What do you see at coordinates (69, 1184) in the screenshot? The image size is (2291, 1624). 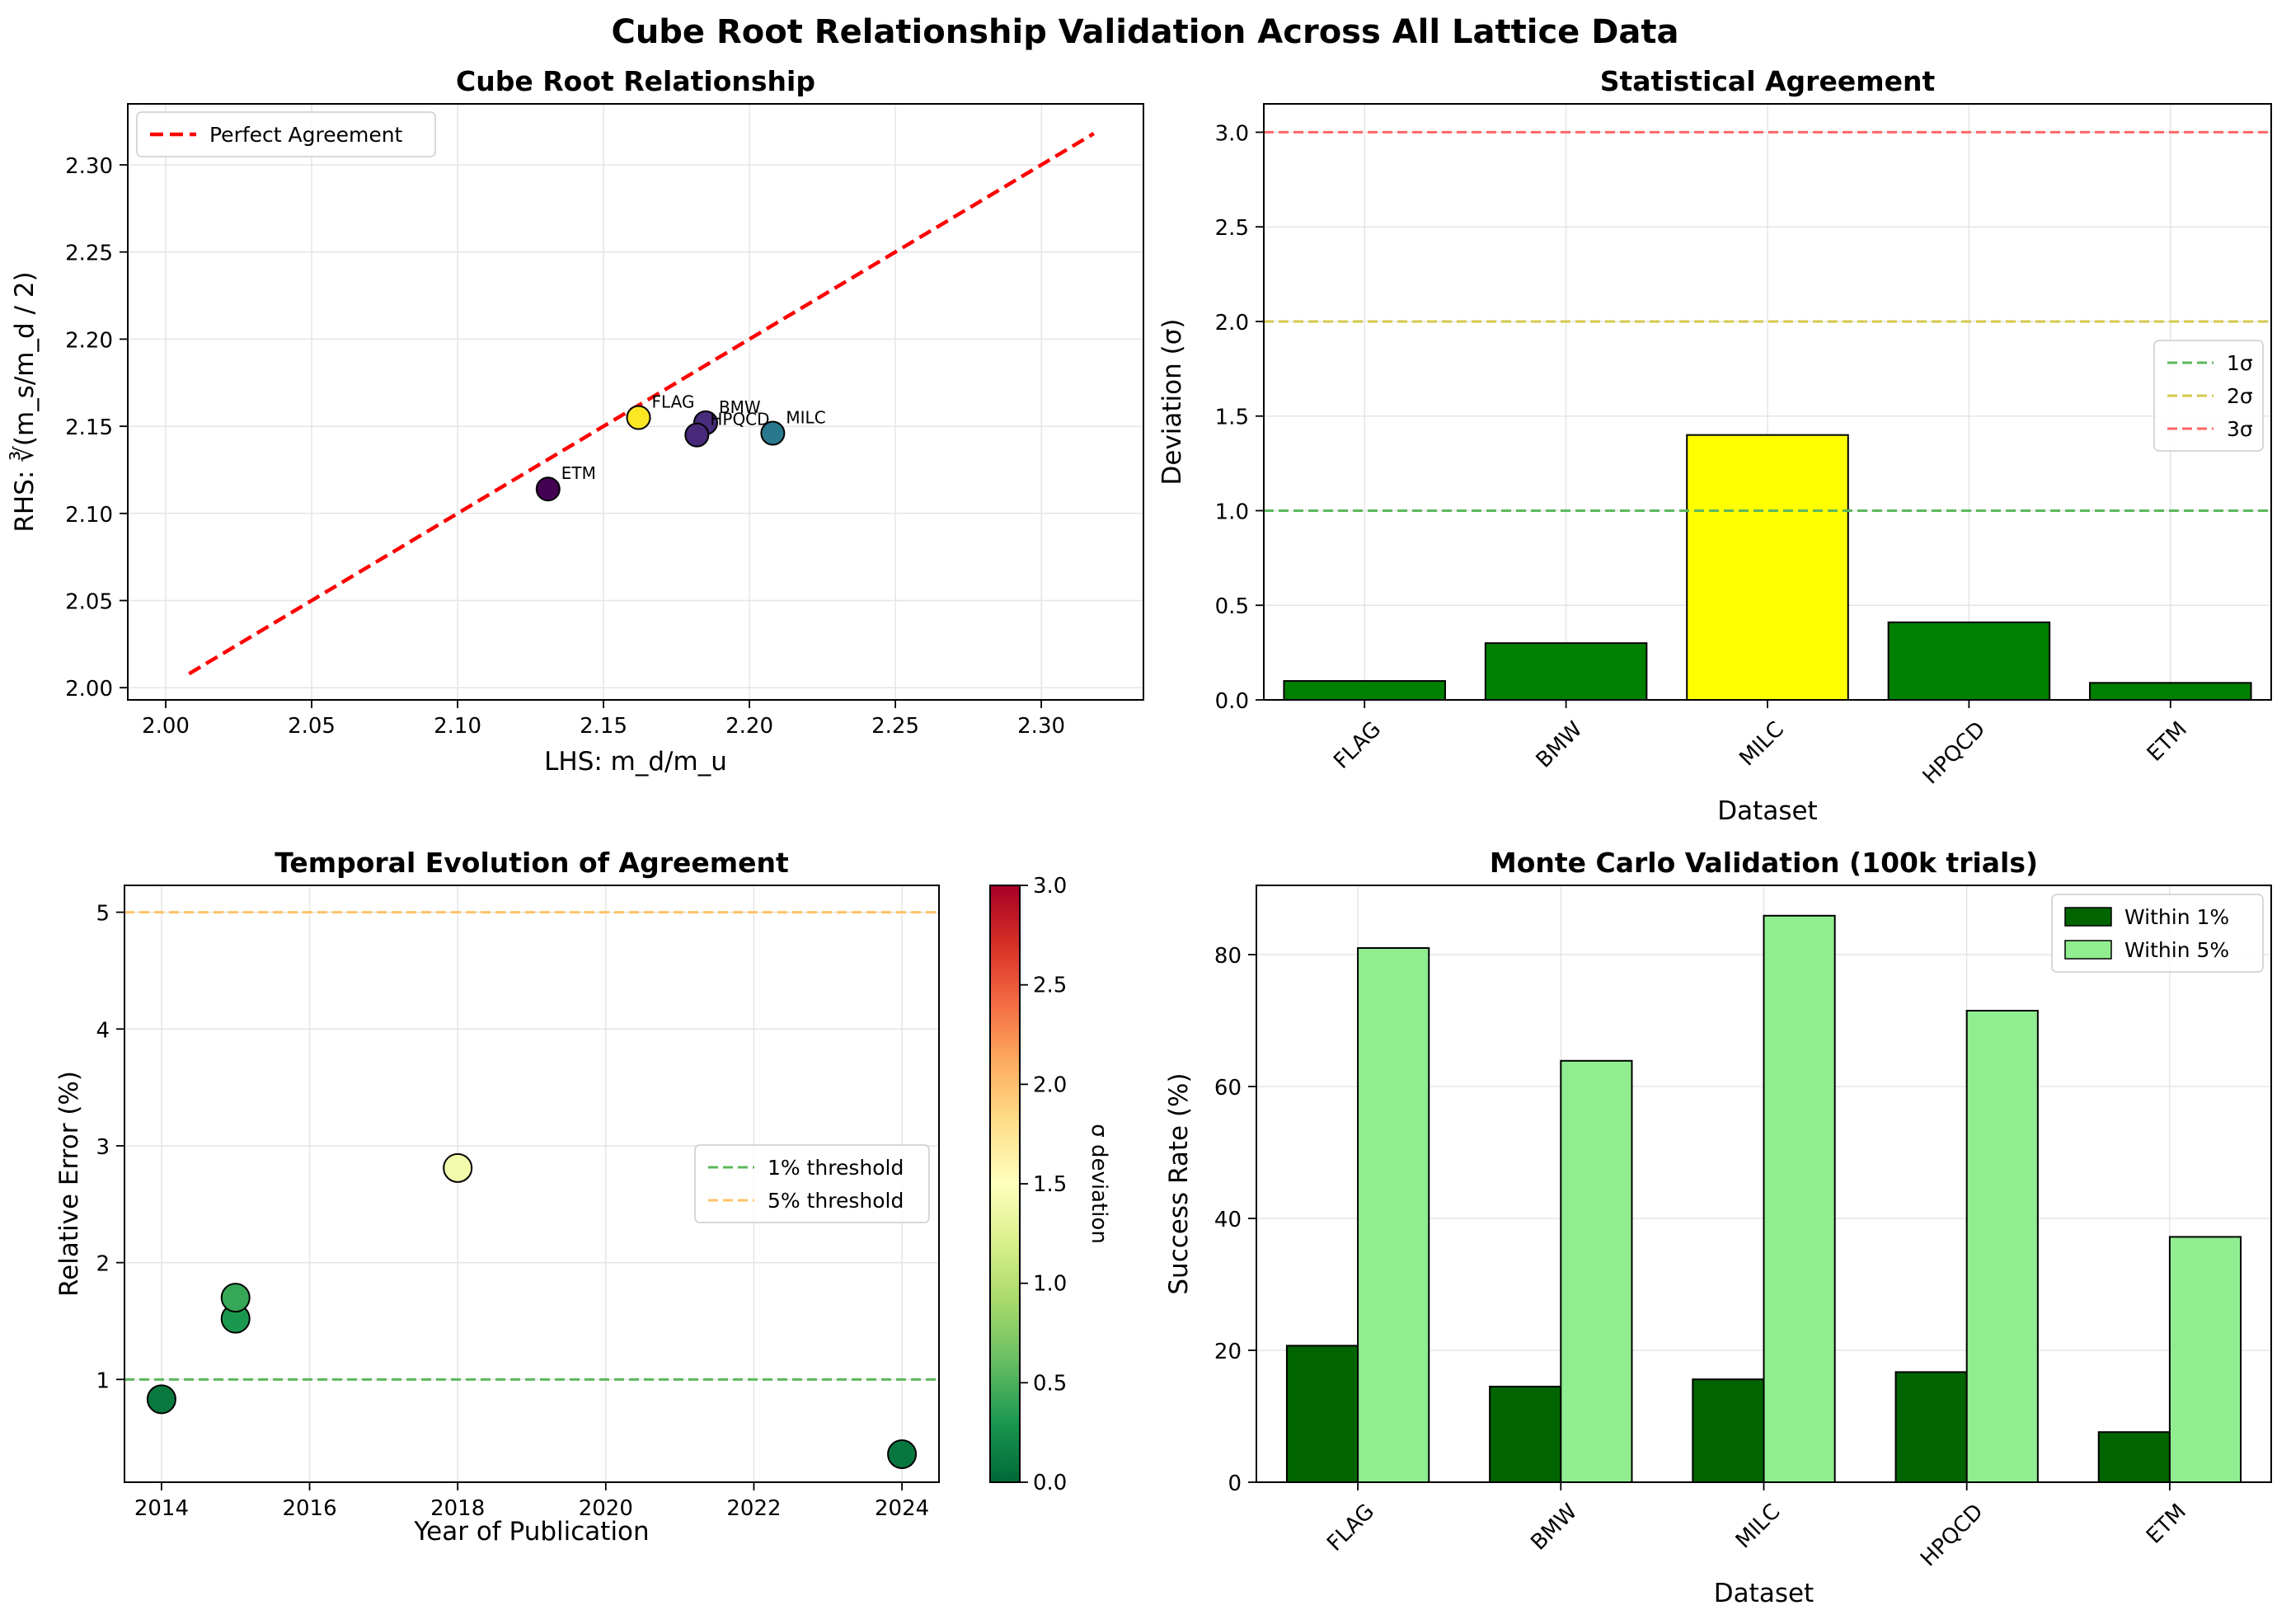 I see `y-axis-label: Relative Error (%)` at bounding box center [69, 1184].